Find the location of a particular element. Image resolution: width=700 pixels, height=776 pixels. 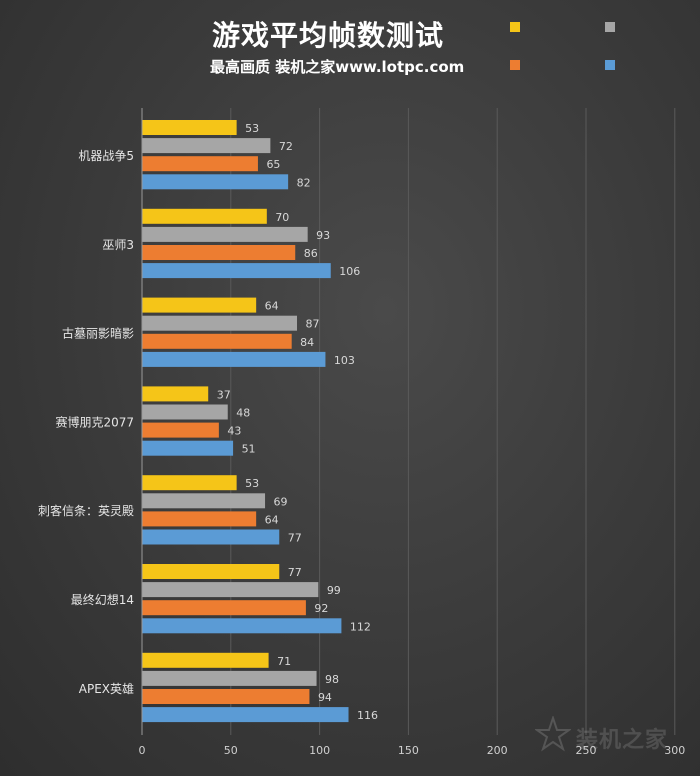

legend-swatch-gray is located at coordinates (610, 27).